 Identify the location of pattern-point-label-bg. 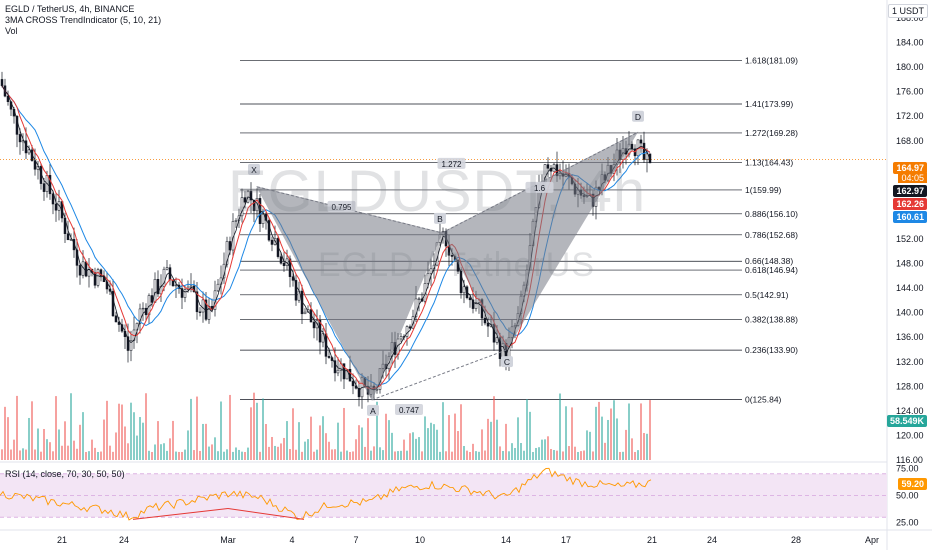
(638, 116).